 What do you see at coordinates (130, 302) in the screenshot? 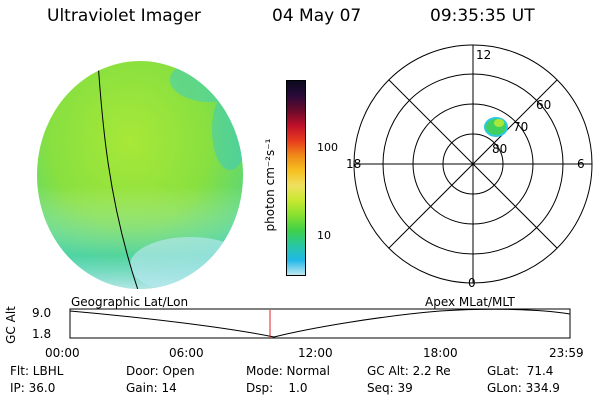
I see `geographic-label: Geographic Lat/Lon` at bounding box center [130, 302].